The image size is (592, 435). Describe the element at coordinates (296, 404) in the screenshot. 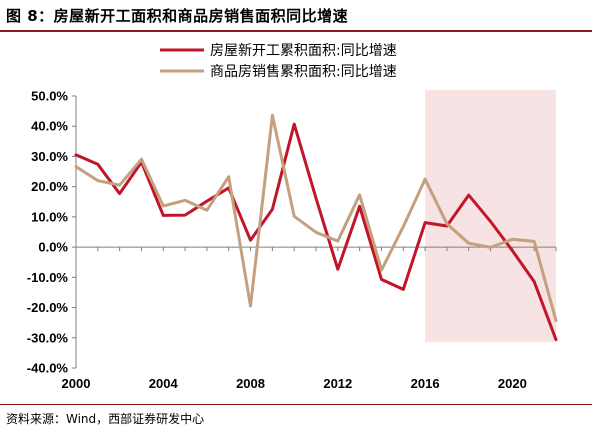

I see `source-divider` at that location.